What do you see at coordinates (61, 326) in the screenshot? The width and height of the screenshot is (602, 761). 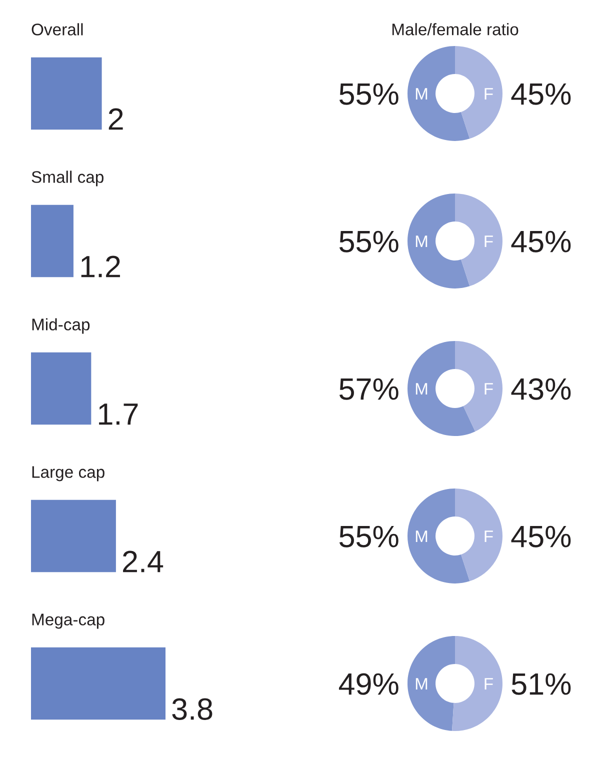 I see `y-tick-label: Mid-cap` at bounding box center [61, 326].